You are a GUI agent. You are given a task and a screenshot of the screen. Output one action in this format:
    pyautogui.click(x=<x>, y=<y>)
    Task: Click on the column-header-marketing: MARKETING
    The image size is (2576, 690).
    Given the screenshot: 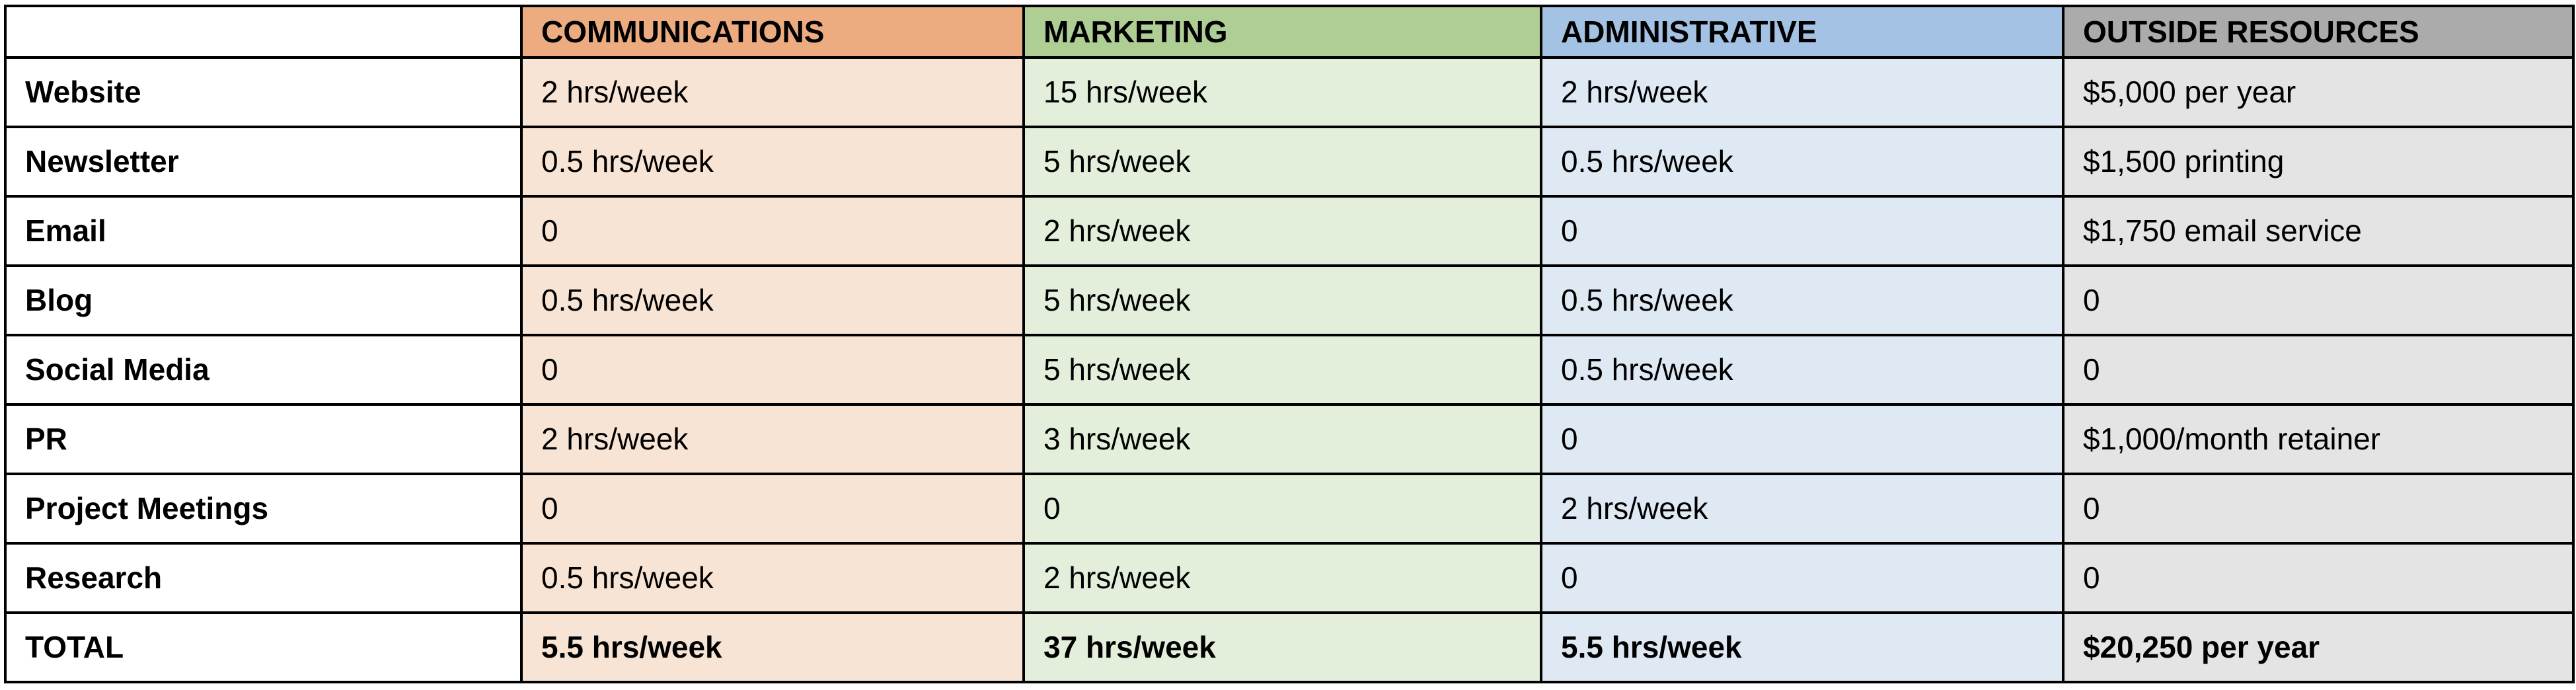 What is the action you would take?
    pyautogui.click(x=1282, y=32)
    